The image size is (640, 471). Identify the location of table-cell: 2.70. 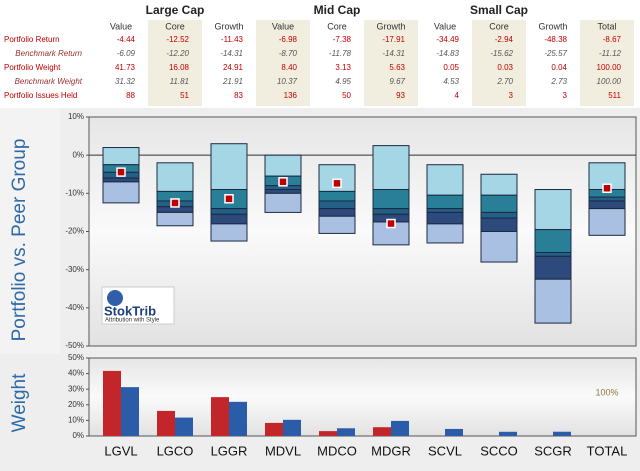
(504, 81).